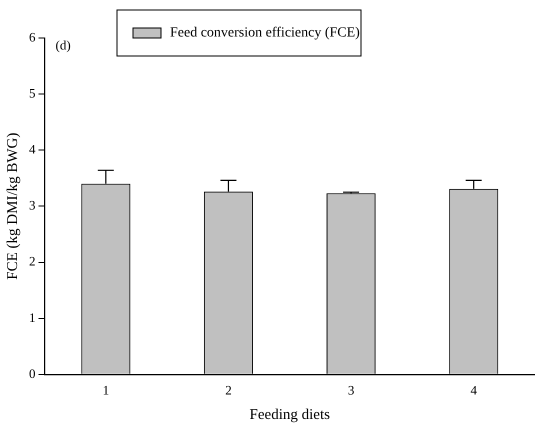  I want to click on y-tick-label: 5, so click(32, 92).